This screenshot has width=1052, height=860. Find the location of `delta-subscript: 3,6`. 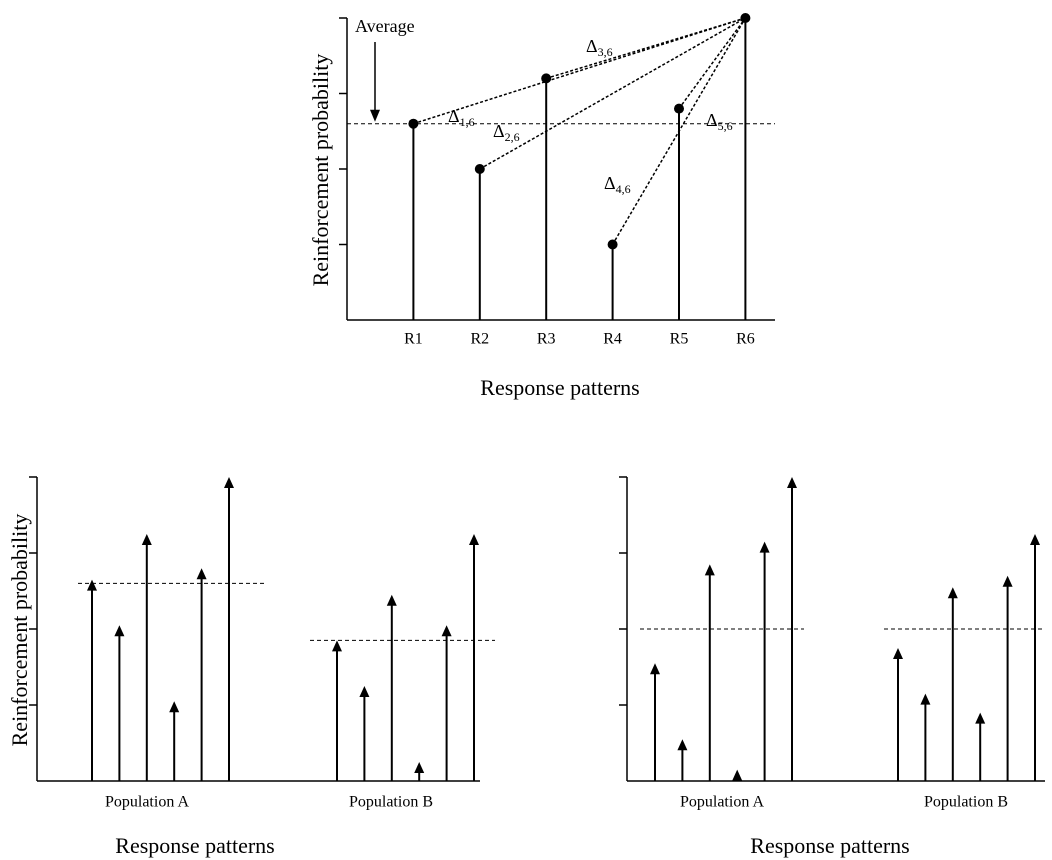

delta-subscript: 3,6 is located at coordinates (605, 52).